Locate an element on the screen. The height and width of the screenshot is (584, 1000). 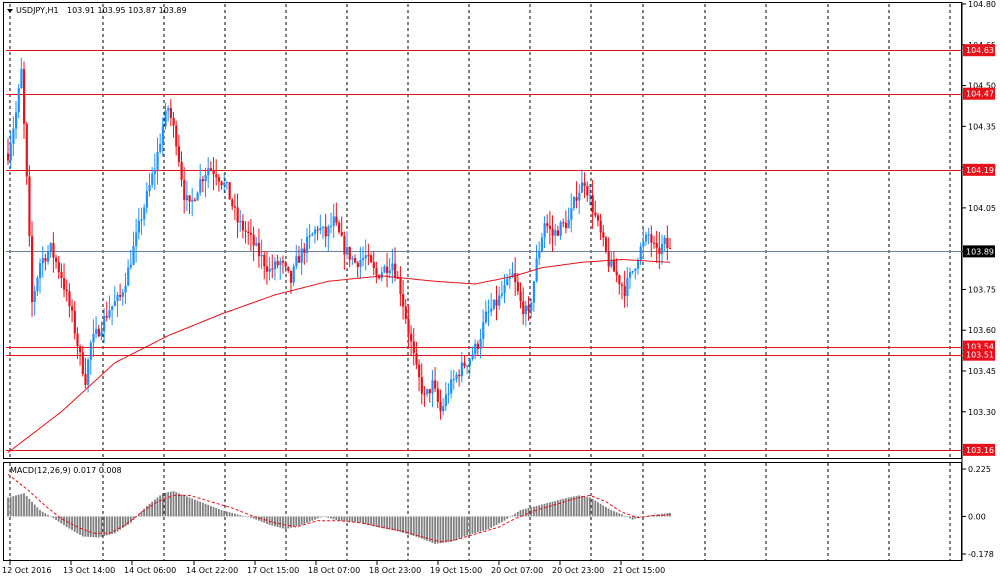
macd-signal is located at coordinates (339, 508).